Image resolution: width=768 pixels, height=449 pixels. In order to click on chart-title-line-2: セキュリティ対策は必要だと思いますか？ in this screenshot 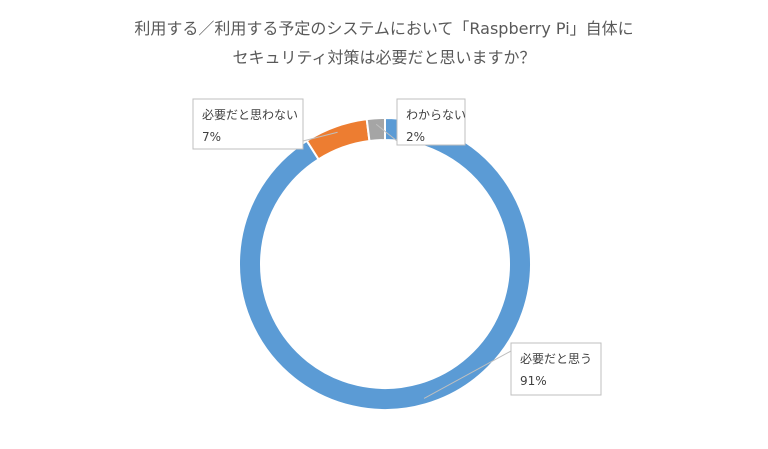, I will do `click(384, 57)`.